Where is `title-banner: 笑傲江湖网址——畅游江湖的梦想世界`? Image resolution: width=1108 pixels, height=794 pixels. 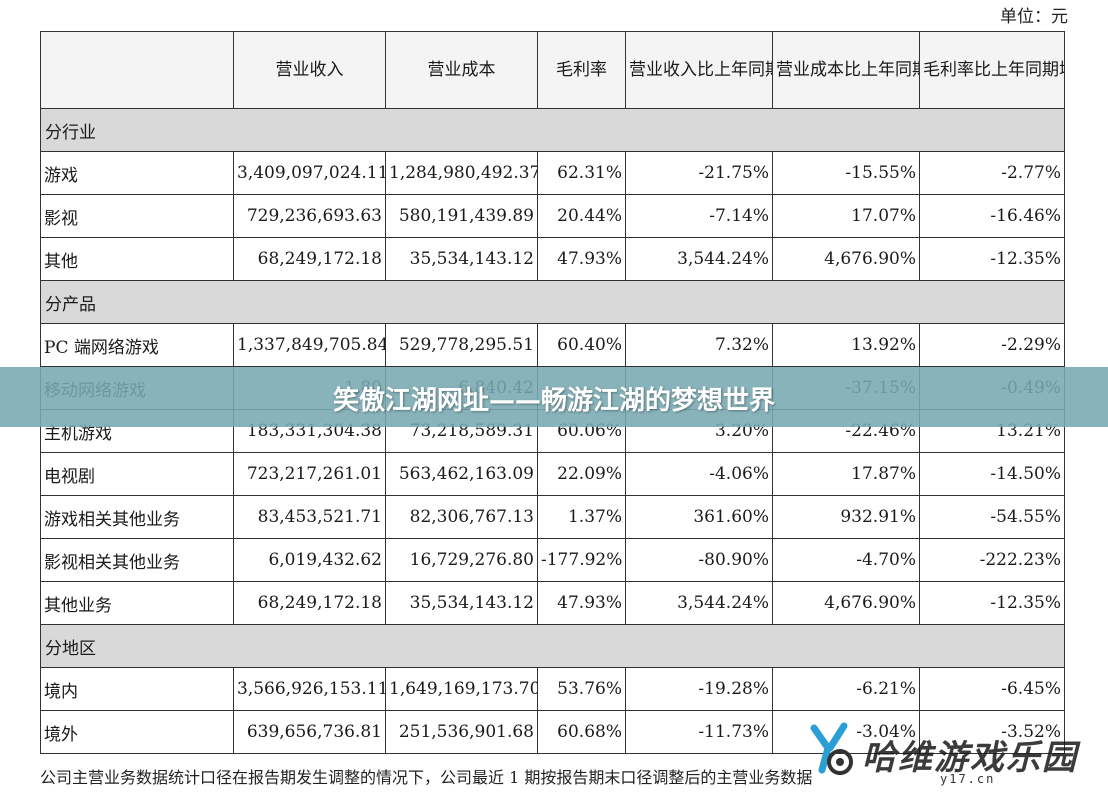
title-banner: 笑傲江湖网址——畅游江湖的梦想世界 is located at coordinates (554, 397).